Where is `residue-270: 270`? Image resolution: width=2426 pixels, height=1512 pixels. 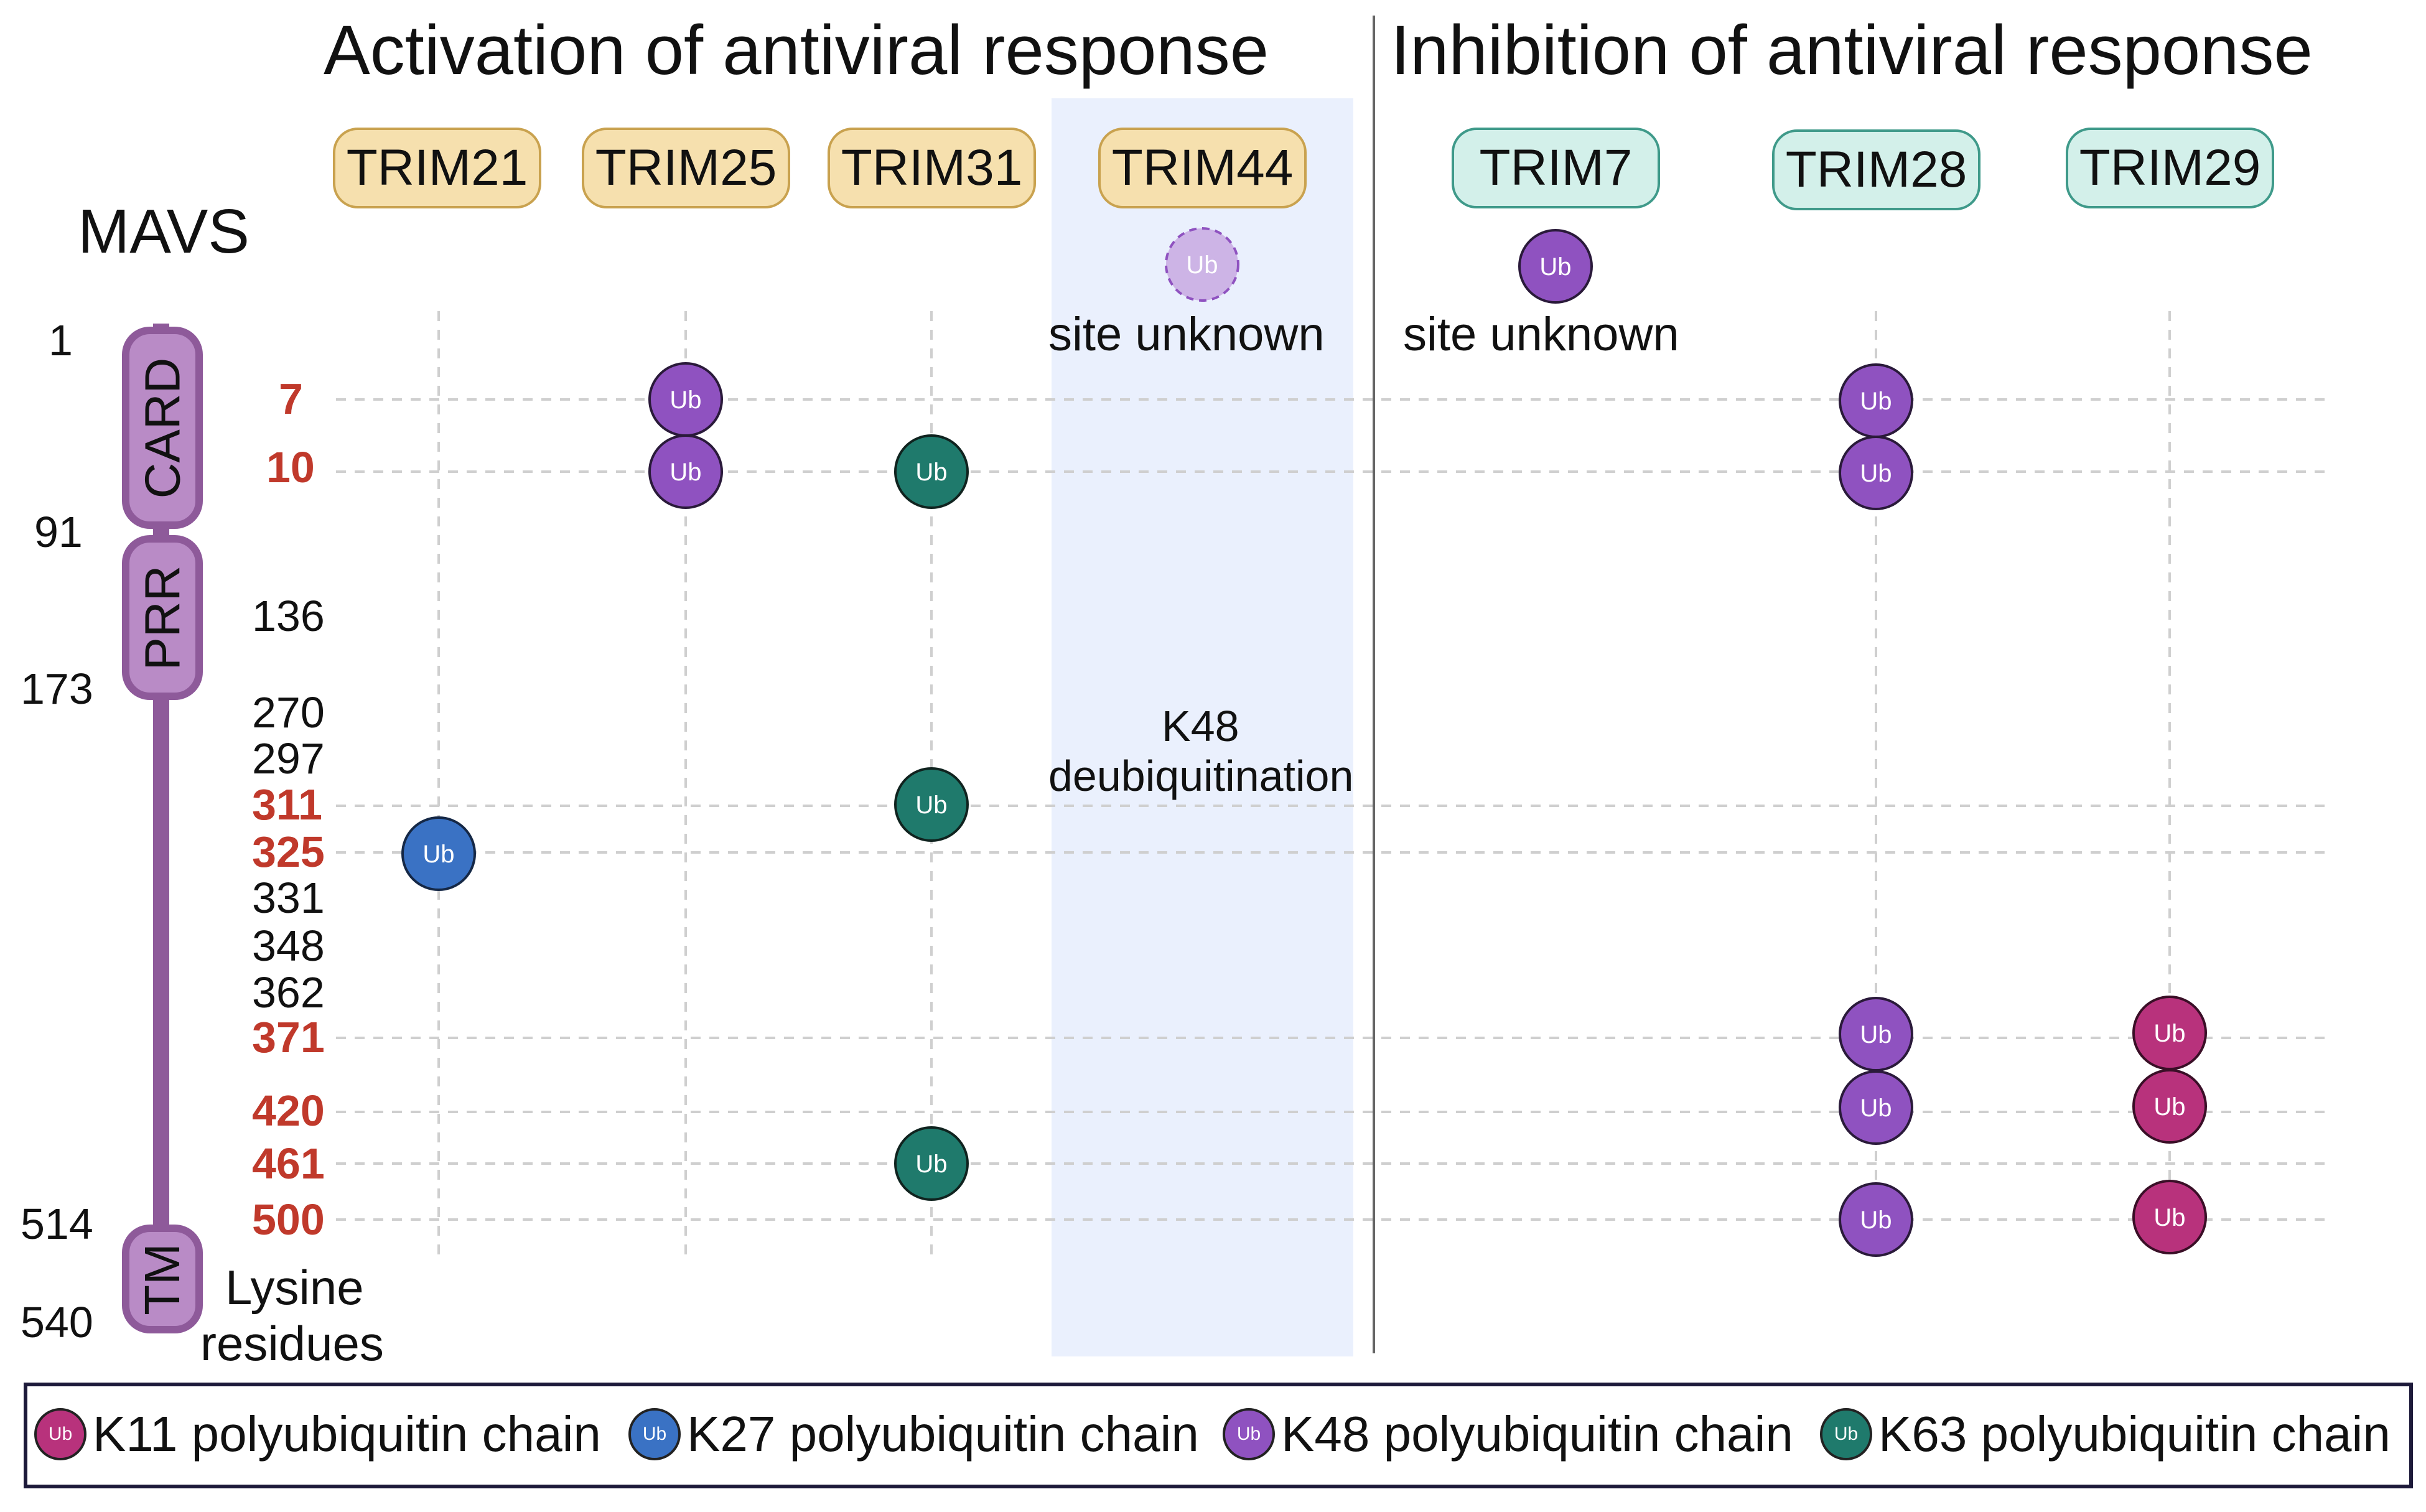
residue-270: 270 is located at coordinates (288, 712).